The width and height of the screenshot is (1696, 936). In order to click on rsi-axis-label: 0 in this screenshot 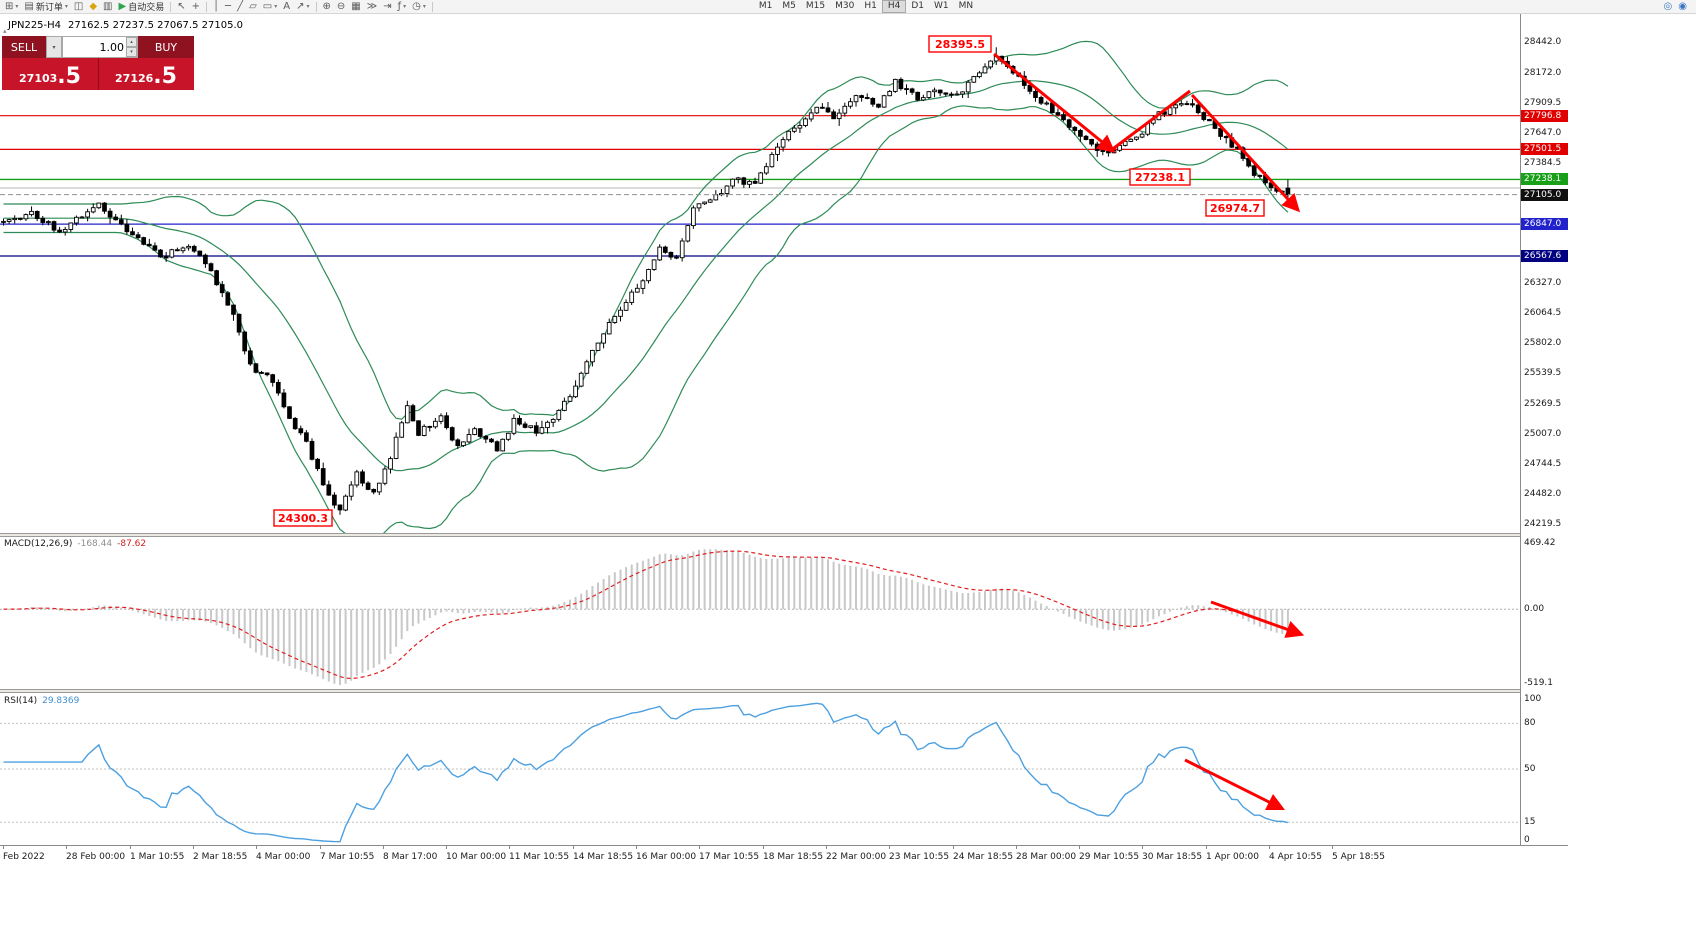, I will do `click(1527, 840)`.